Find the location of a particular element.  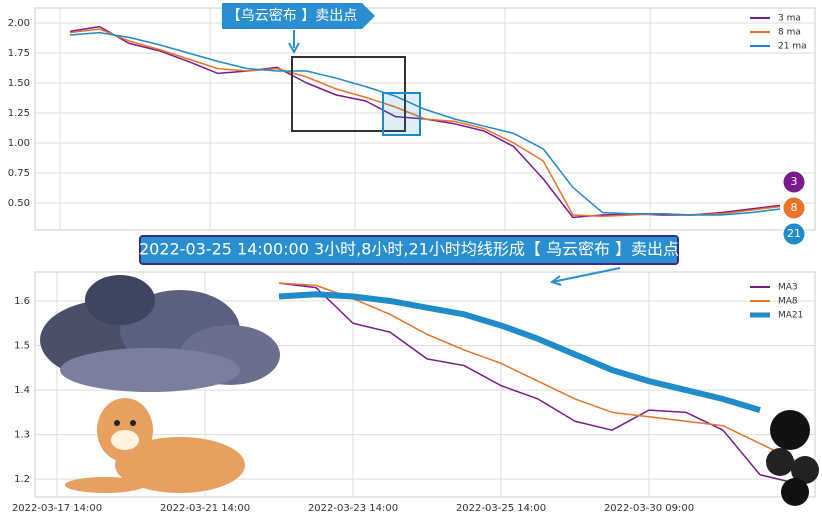

y-tick-label: 1.25 is located at coordinates (19, 113).